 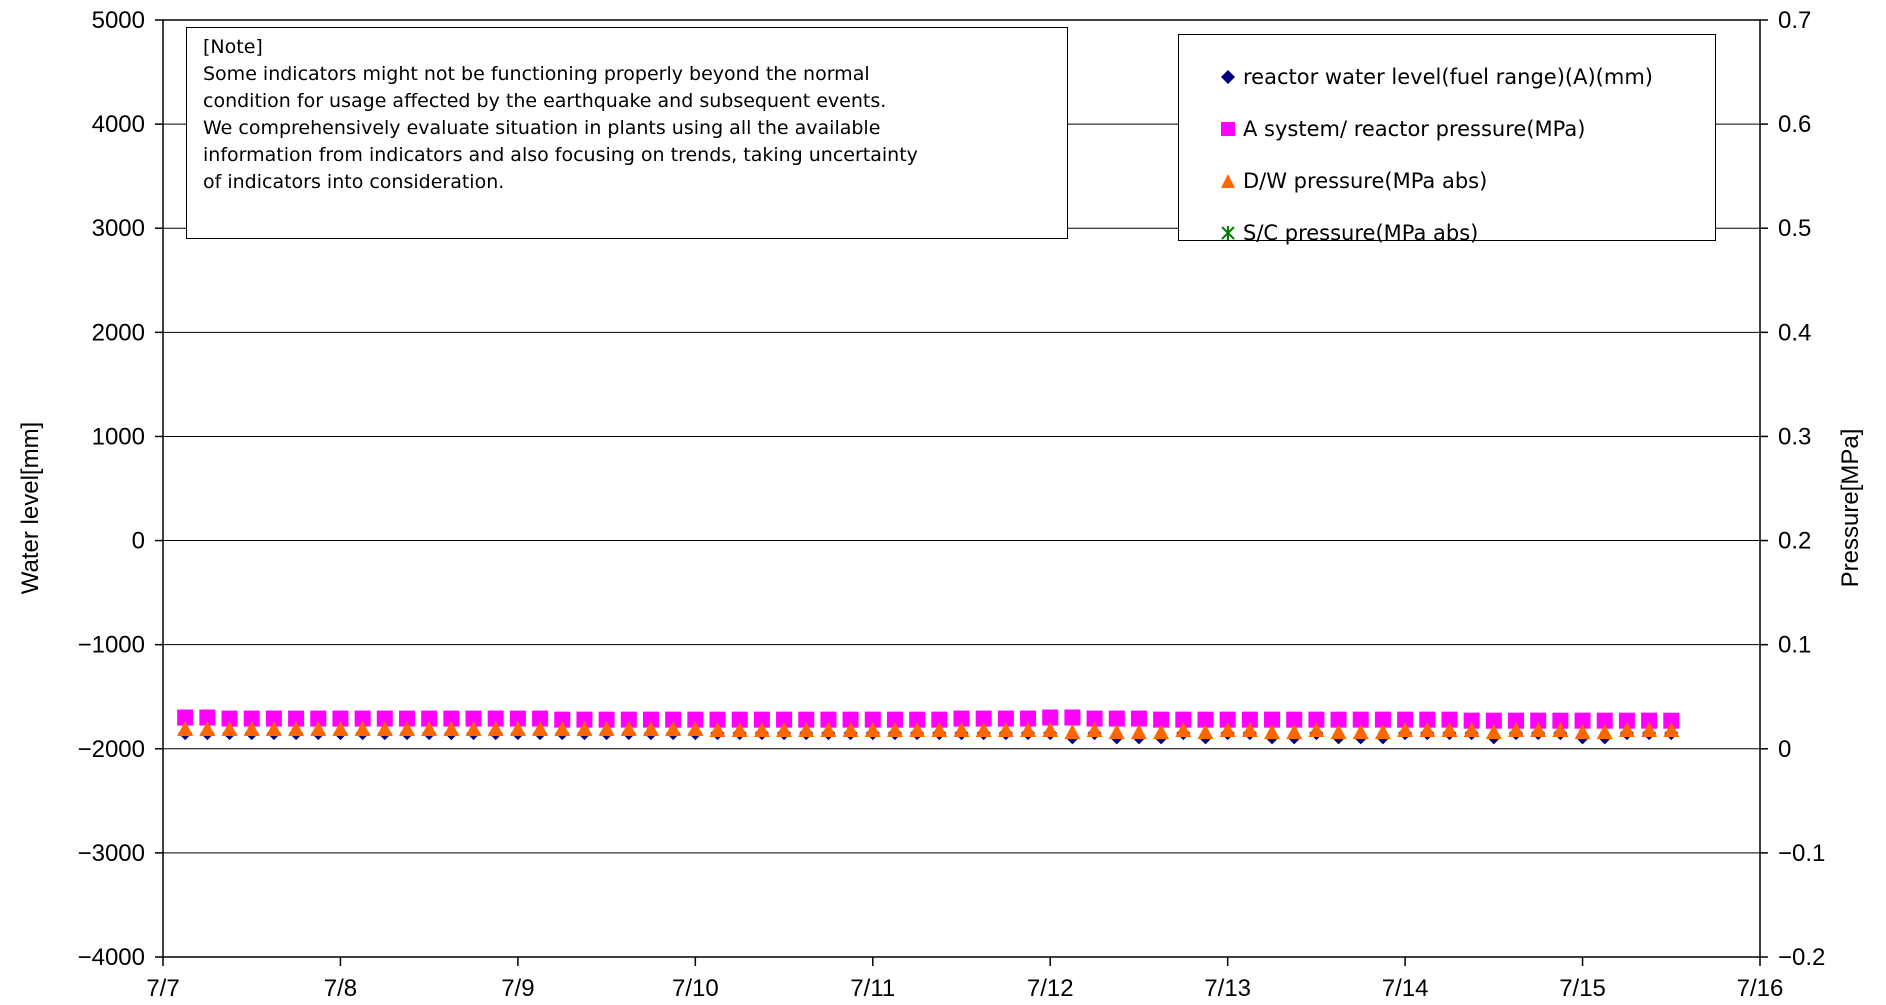 What do you see at coordinates (1760, 988) in the screenshot?
I see `x-tick-label: 7/16` at bounding box center [1760, 988].